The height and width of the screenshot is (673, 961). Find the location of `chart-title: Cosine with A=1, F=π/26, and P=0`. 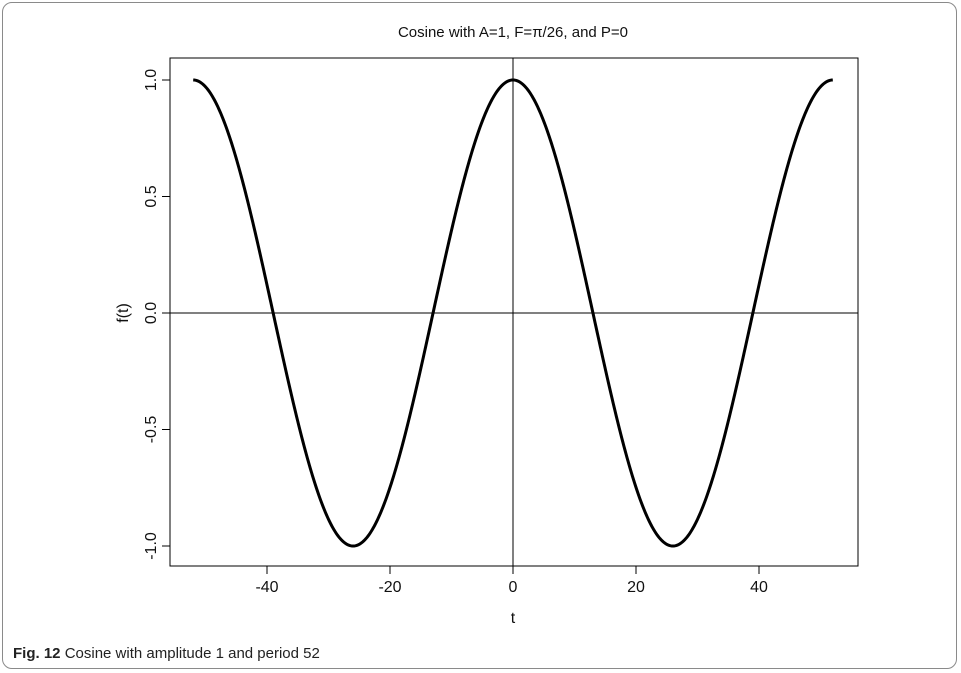

chart-title: Cosine with A=1, F=π/26, and P=0 is located at coordinates (513, 32).